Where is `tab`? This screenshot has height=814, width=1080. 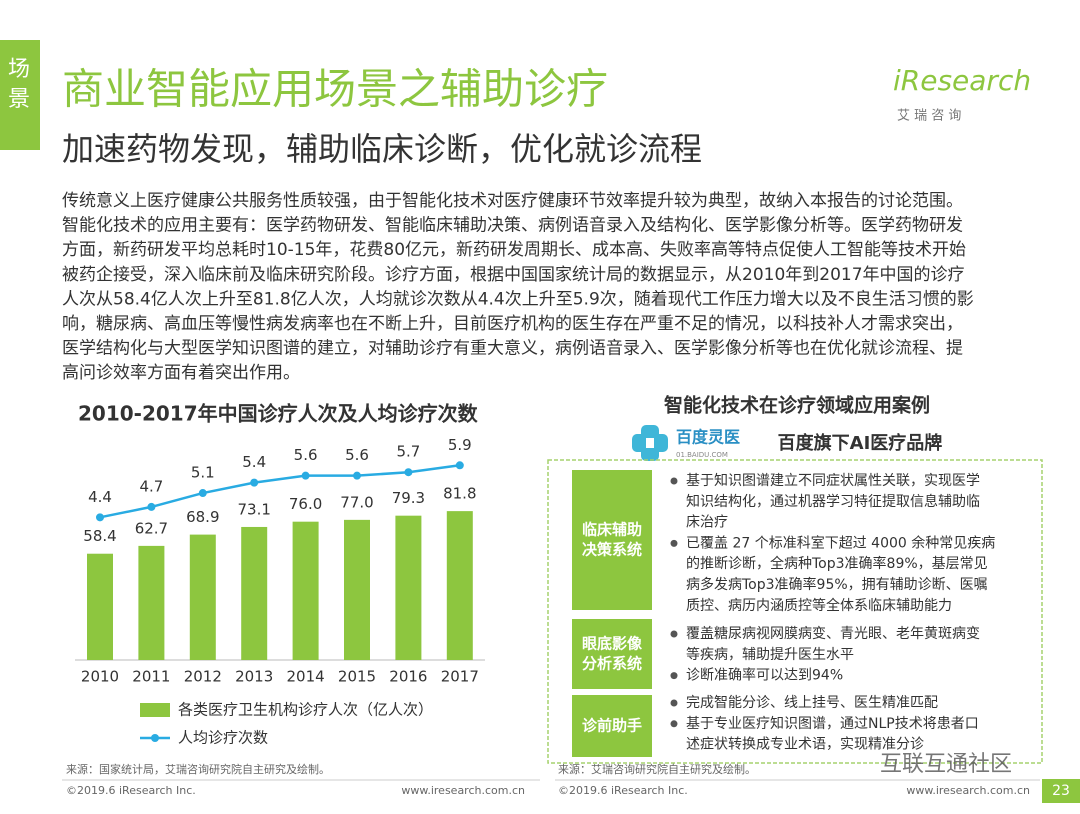
tab is located at coordinates (20, 95).